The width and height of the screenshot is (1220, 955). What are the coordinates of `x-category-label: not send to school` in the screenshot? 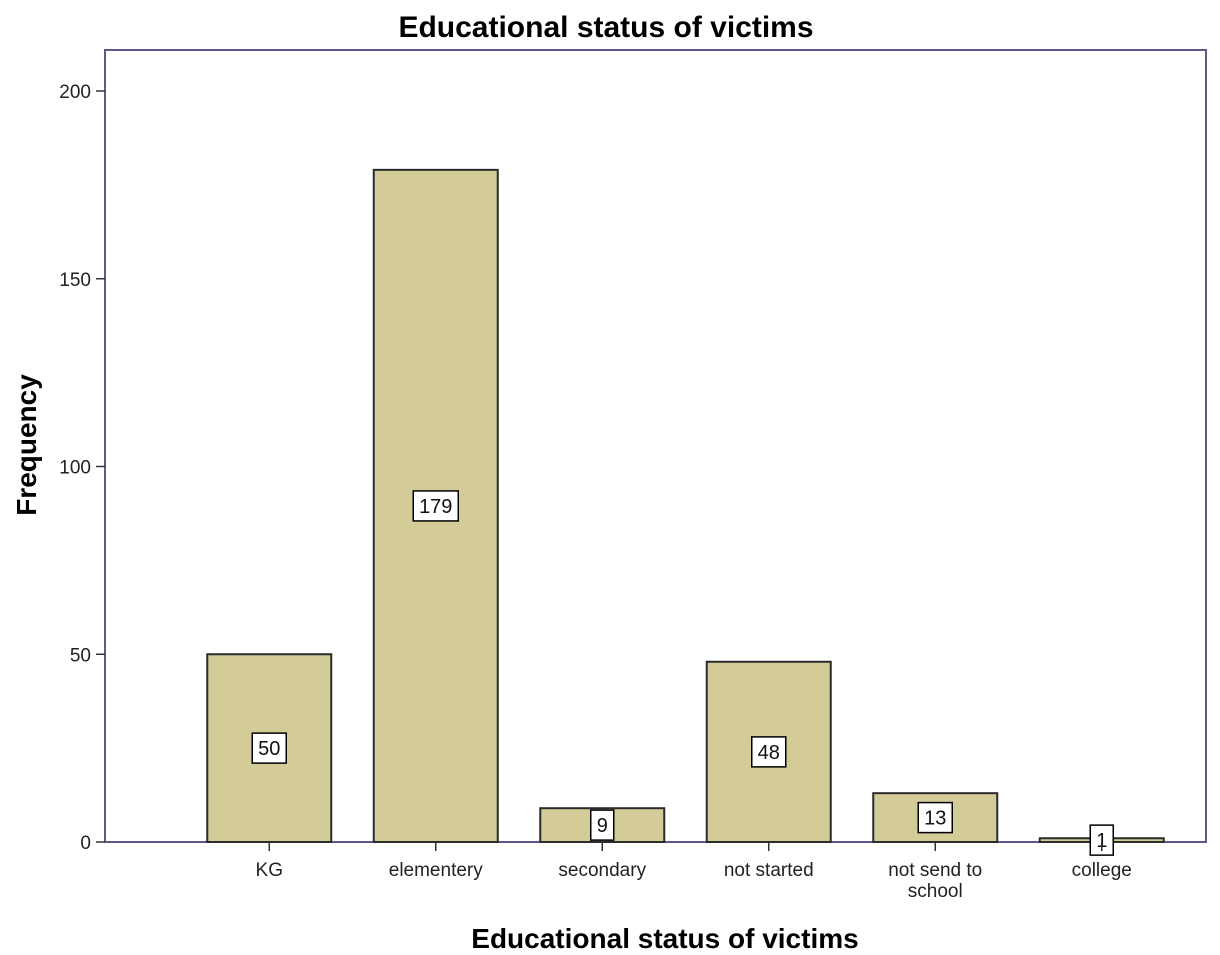 It's located at (935, 881).